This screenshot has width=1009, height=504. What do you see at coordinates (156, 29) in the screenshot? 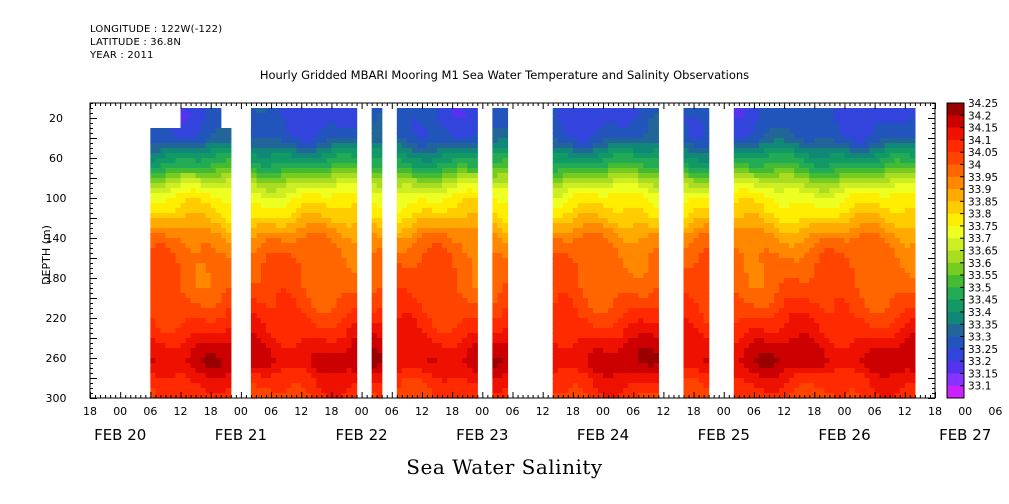
I see `longitude-label: LONGITUDE : 122W(-122)` at bounding box center [156, 29].